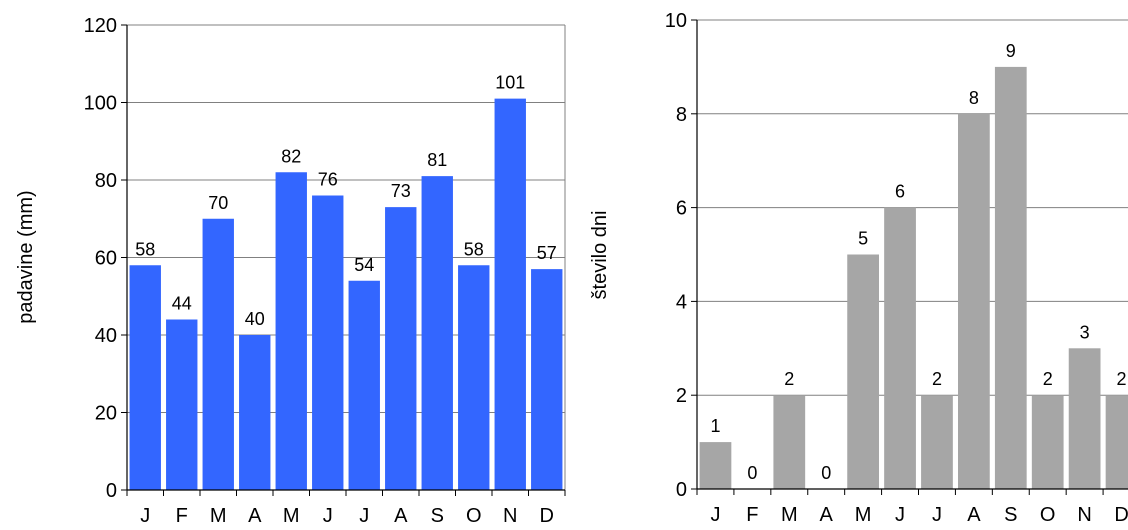  What do you see at coordinates (676, 21) in the screenshot?
I see `y-tick-label: 10` at bounding box center [676, 21].